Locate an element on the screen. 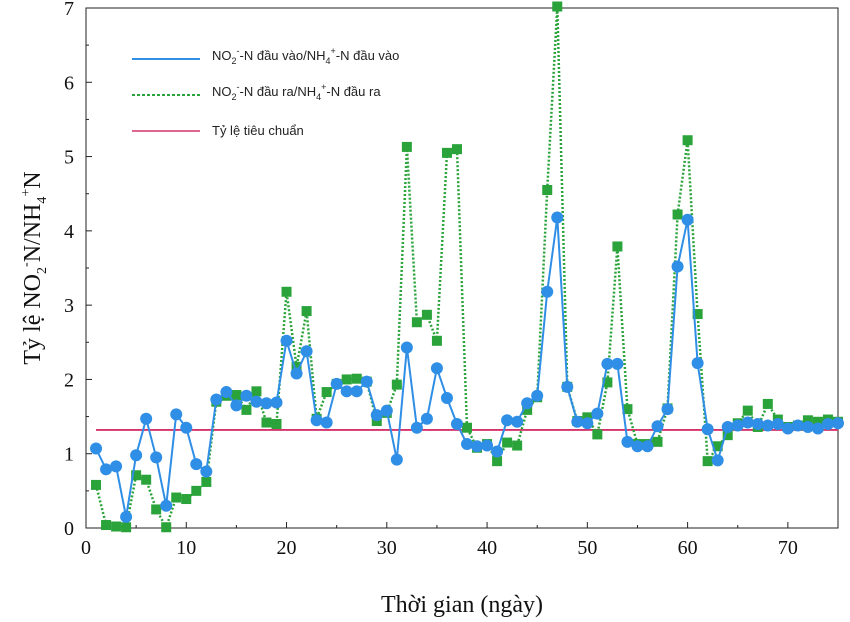 The width and height of the screenshot is (850, 622). x-tick-label: 20 is located at coordinates (287, 548).